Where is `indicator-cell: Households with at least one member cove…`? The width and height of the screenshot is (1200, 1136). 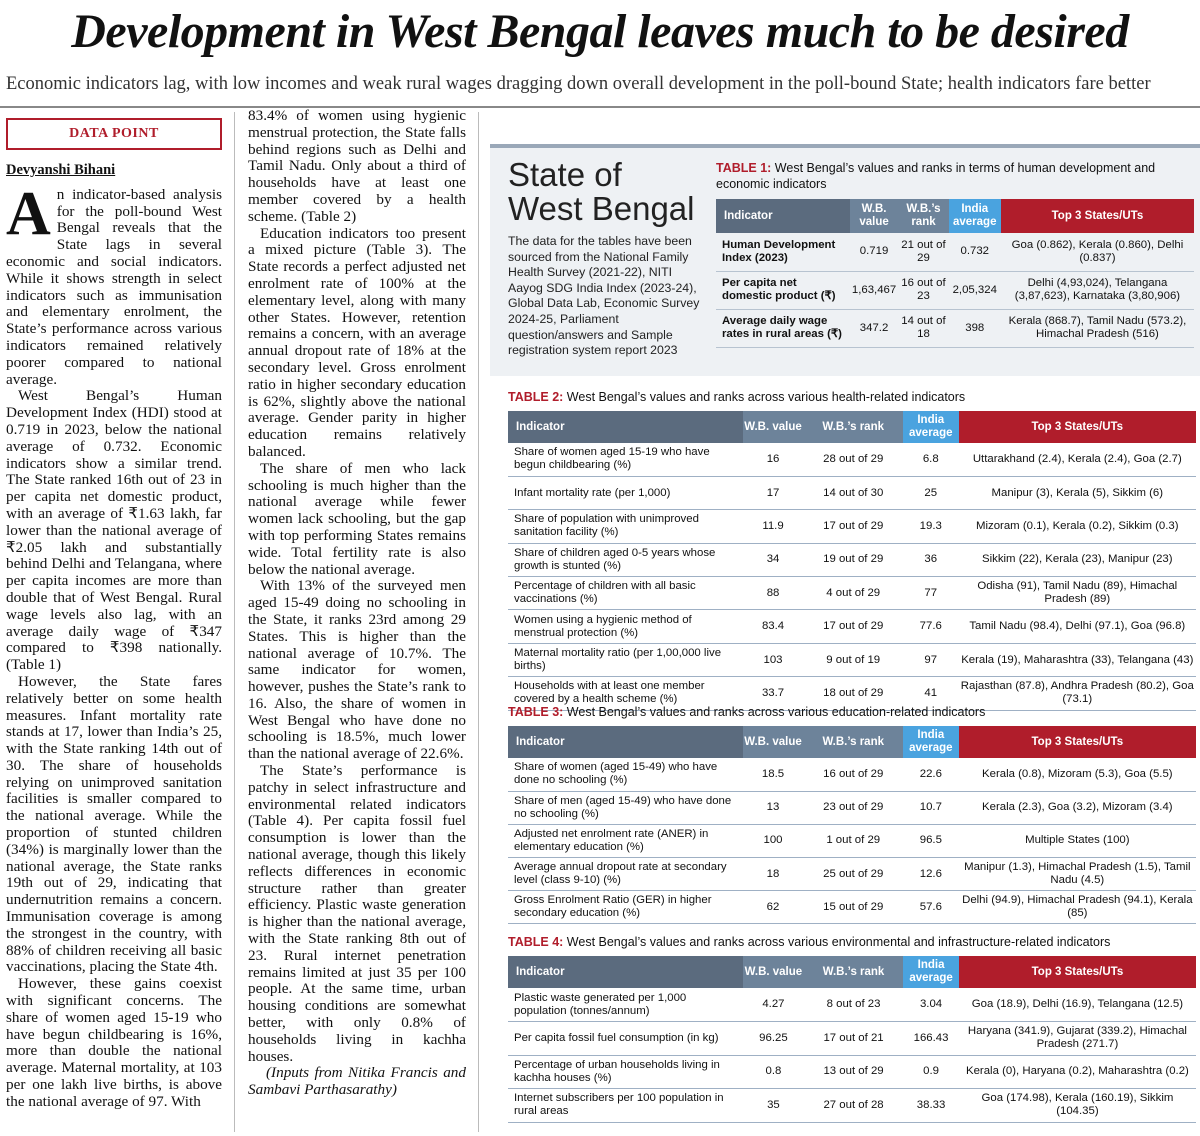 indicator-cell: Households with at least one member cove… is located at coordinates (625, 693).